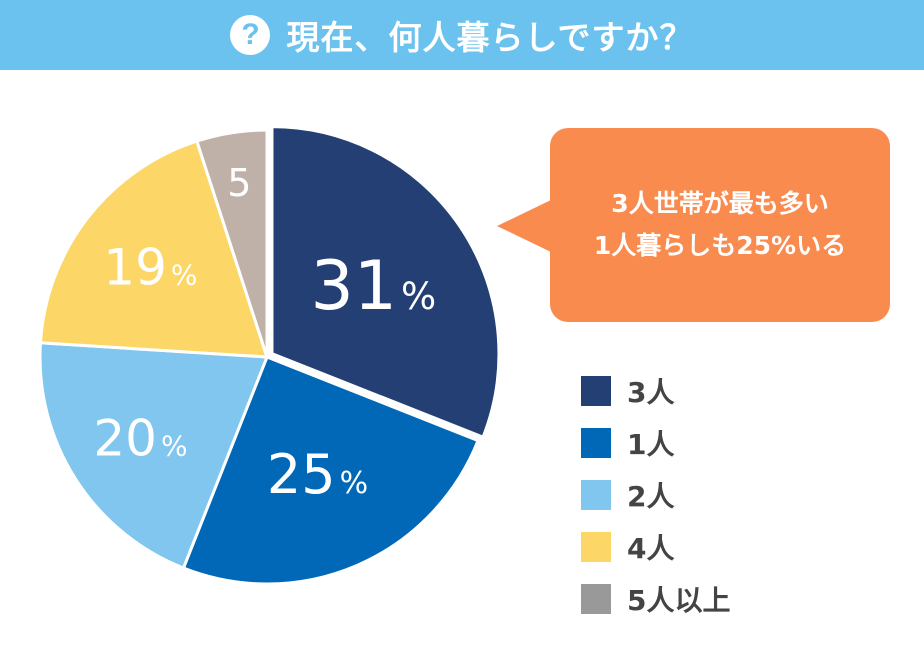  Describe the element at coordinates (651, 548) in the screenshot. I see `legend-label: 4人` at that location.